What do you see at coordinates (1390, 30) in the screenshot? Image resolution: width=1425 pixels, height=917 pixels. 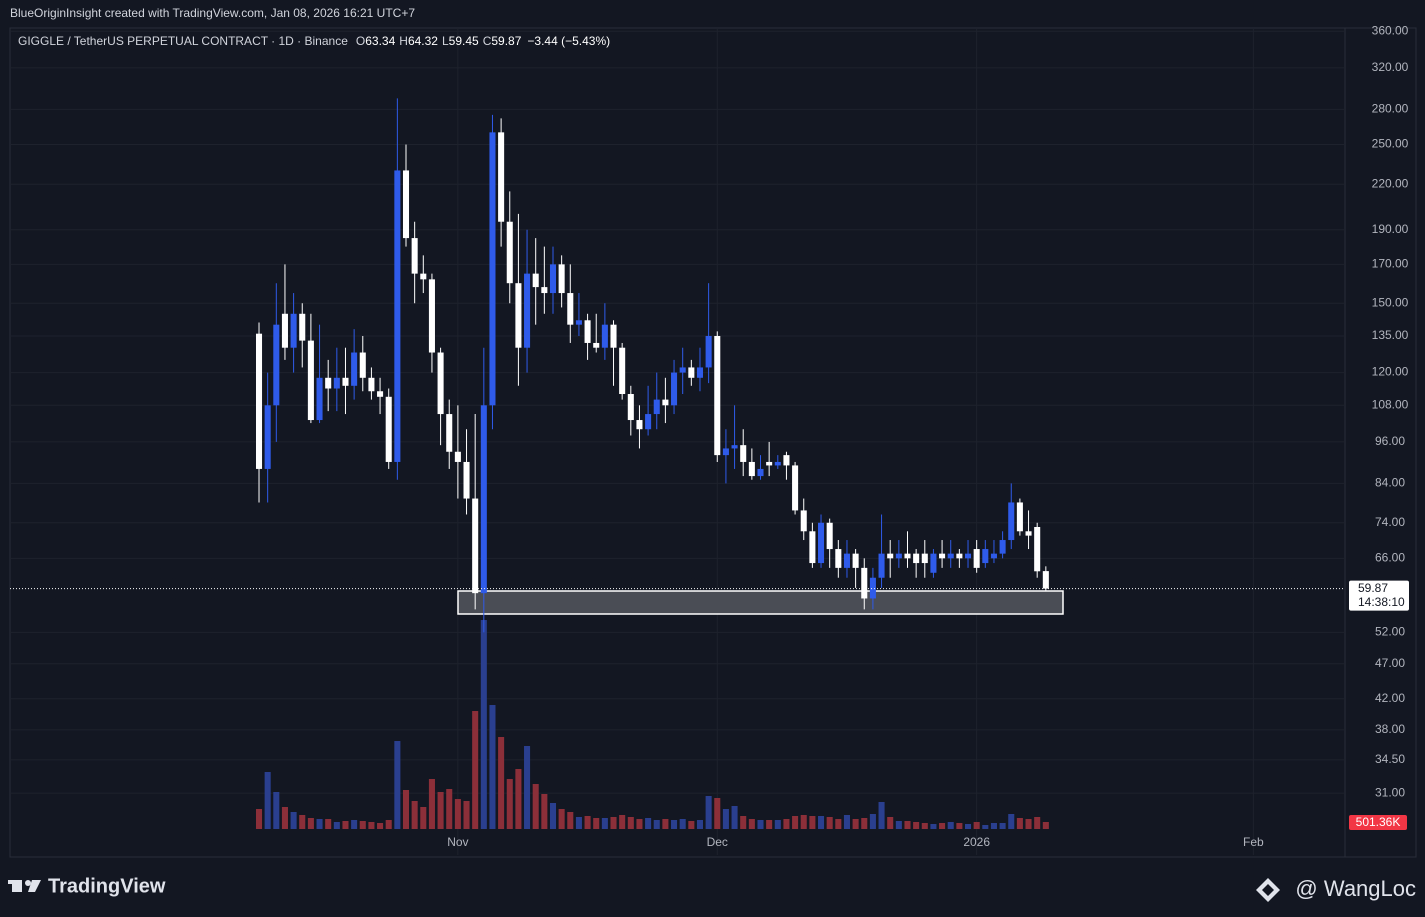 I see `y-tick-label: 360.00` at bounding box center [1390, 30].